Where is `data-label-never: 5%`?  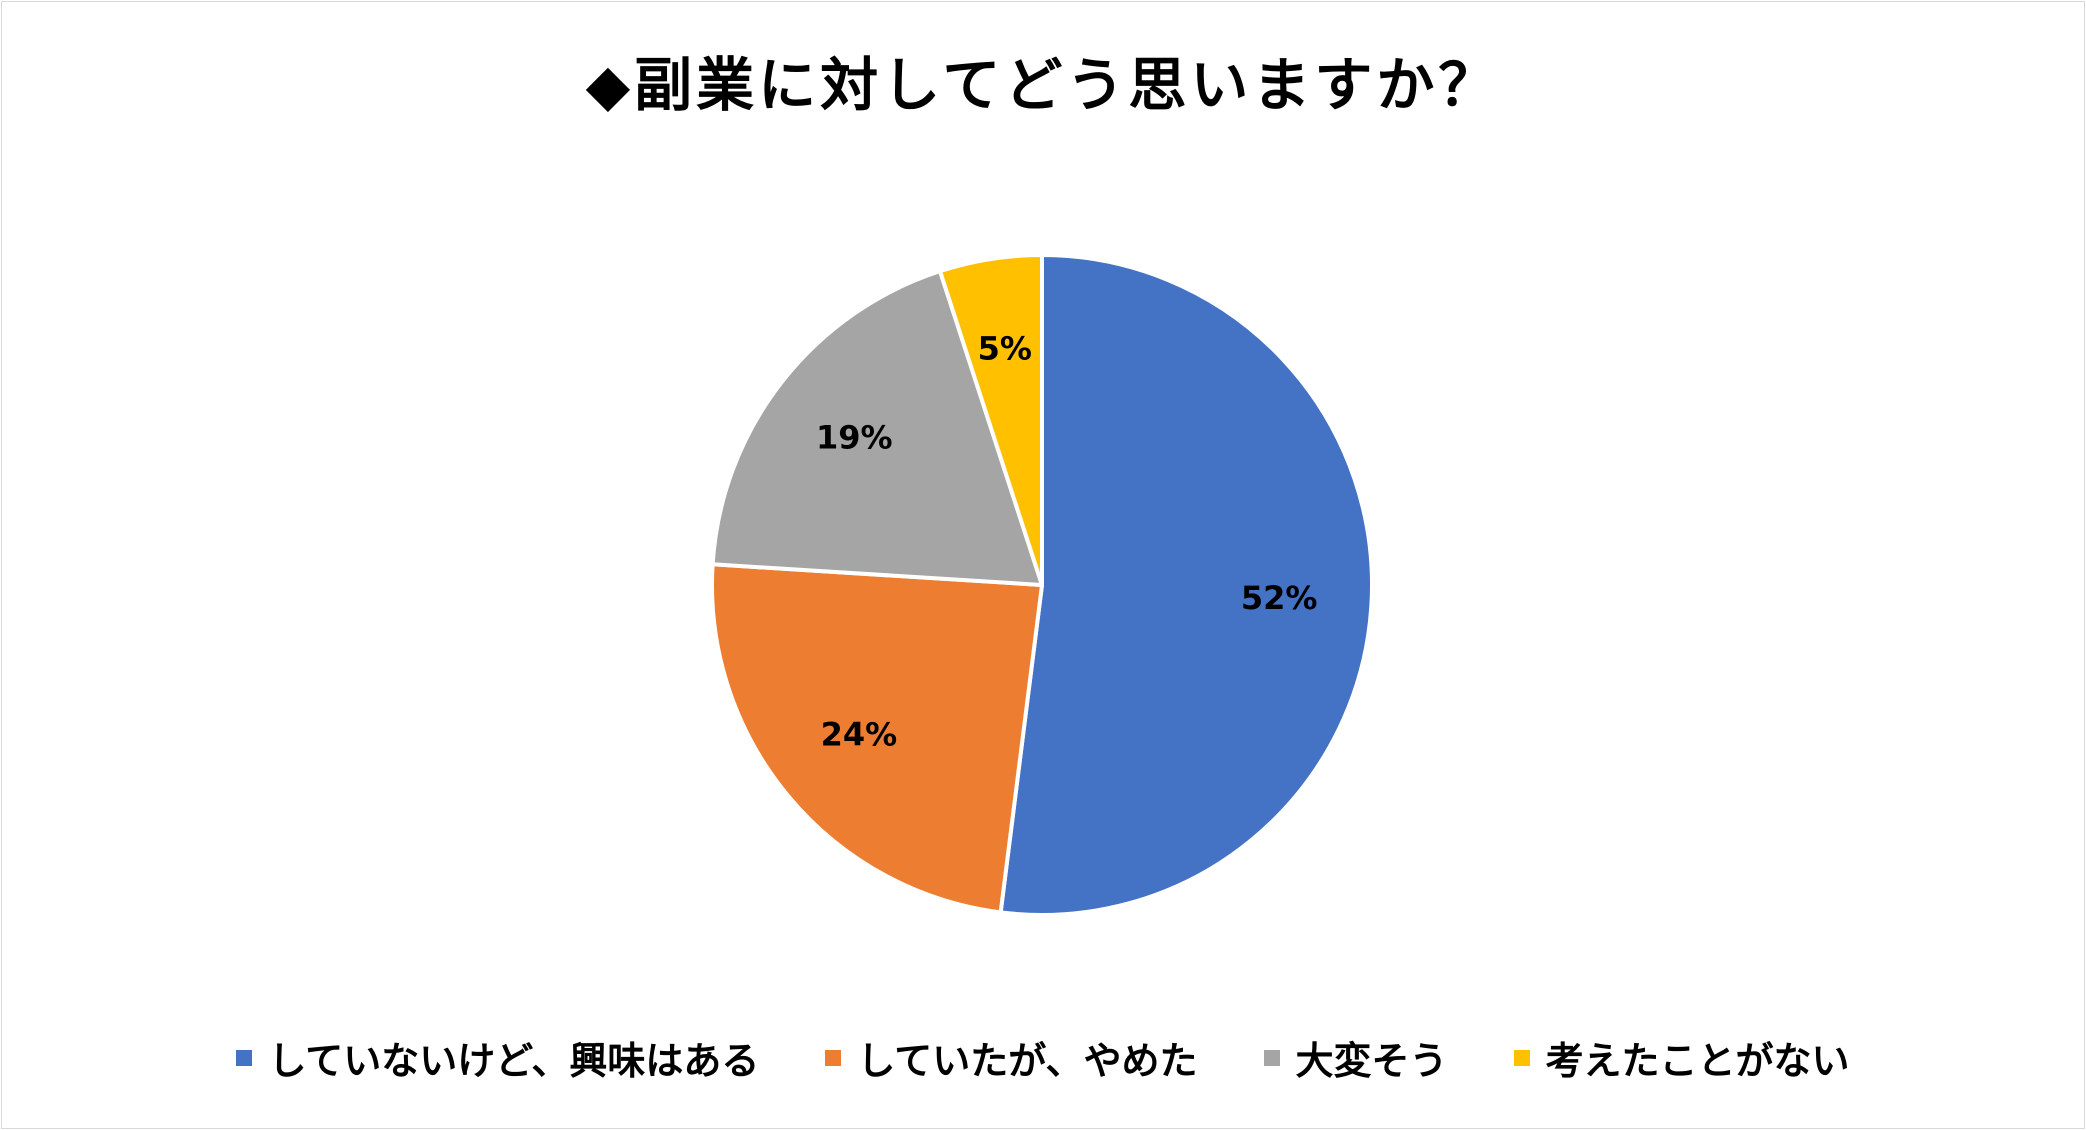 data-label-never: 5% is located at coordinates (1005, 348).